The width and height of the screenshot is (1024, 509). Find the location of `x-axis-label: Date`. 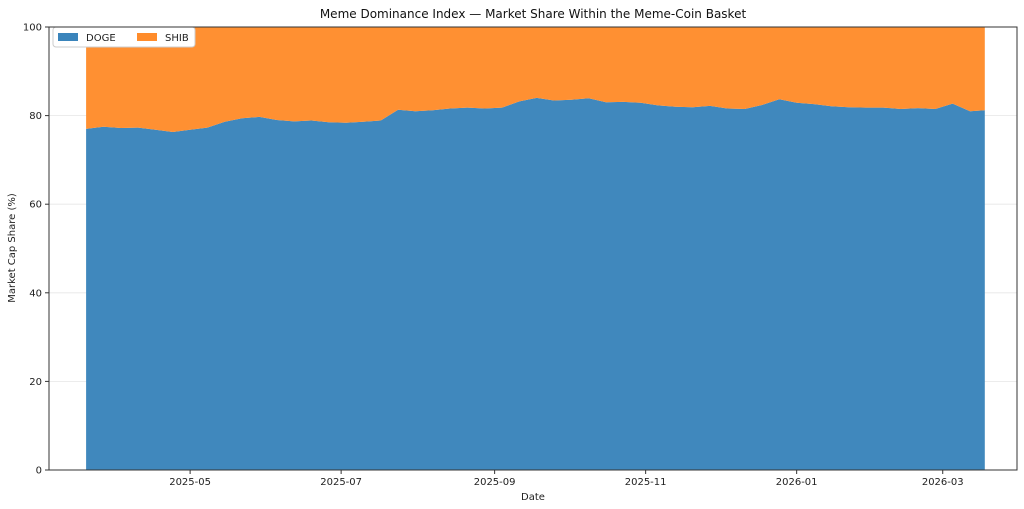

x-axis-label: Date is located at coordinates (533, 497).